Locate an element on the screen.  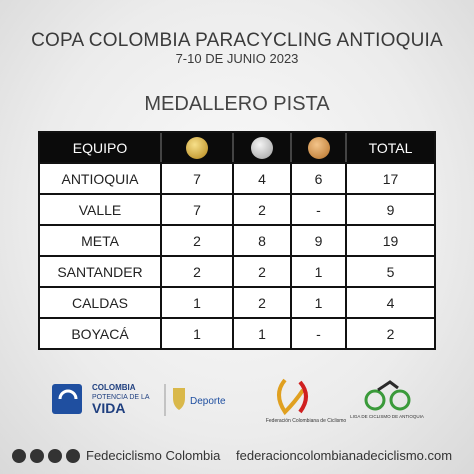
header-cell: EQUIPO is located at coordinates (100, 147).